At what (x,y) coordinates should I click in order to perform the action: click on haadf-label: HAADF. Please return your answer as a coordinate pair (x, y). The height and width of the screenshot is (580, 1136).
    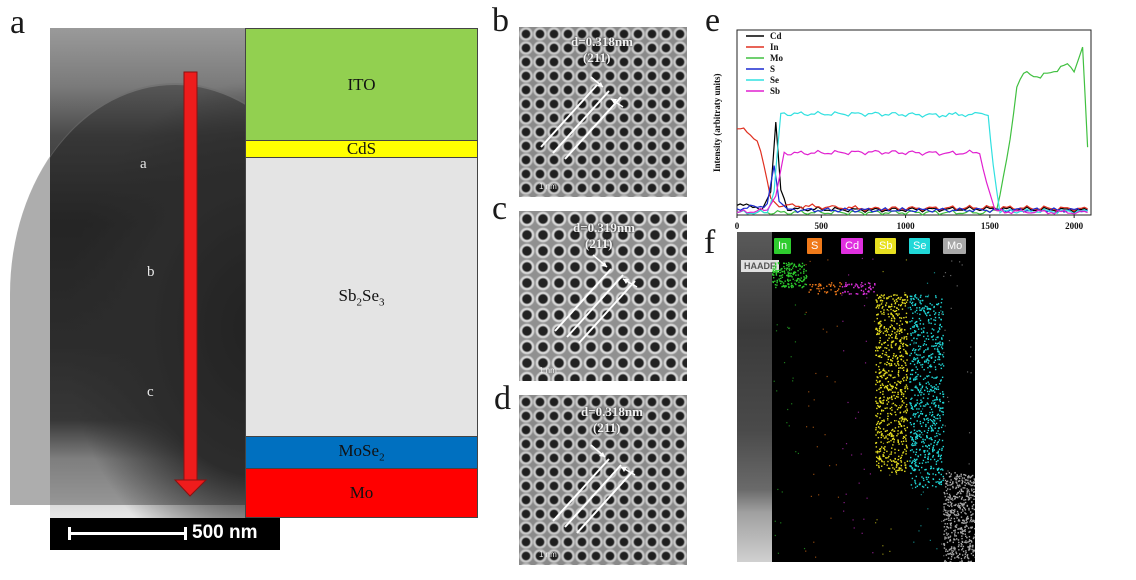
    Looking at the image, I should click on (760, 266).